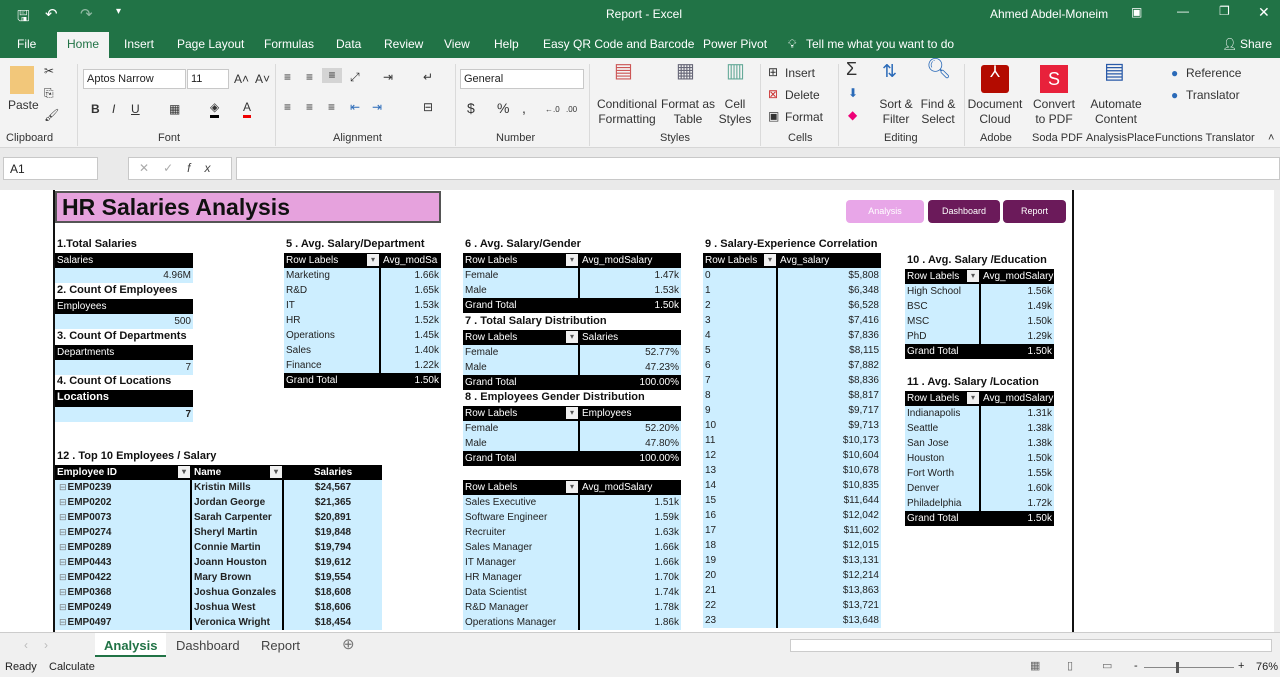 The width and height of the screenshot is (1280, 677). Describe the element at coordinates (1224, 11) in the screenshot. I see `restore-icon: ❐` at that location.